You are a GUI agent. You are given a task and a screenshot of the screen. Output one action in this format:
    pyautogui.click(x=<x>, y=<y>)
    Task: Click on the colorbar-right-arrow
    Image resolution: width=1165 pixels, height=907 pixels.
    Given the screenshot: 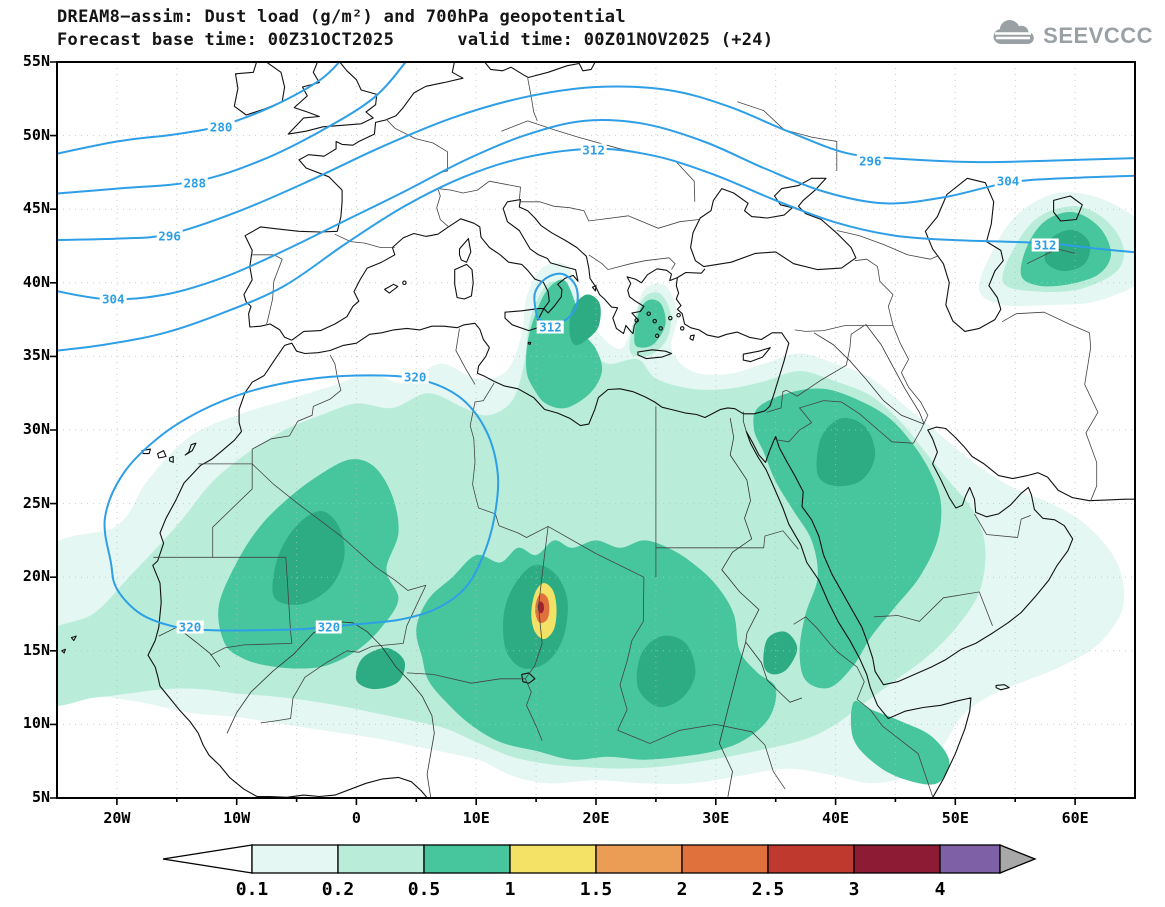 What is the action you would take?
    pyautogui.click(x=1018, y=859)
    